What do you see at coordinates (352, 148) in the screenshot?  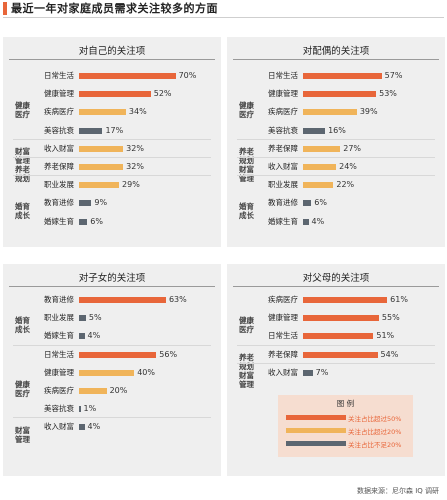 I see `value-label: 27%` at bounding box center [352, 148].